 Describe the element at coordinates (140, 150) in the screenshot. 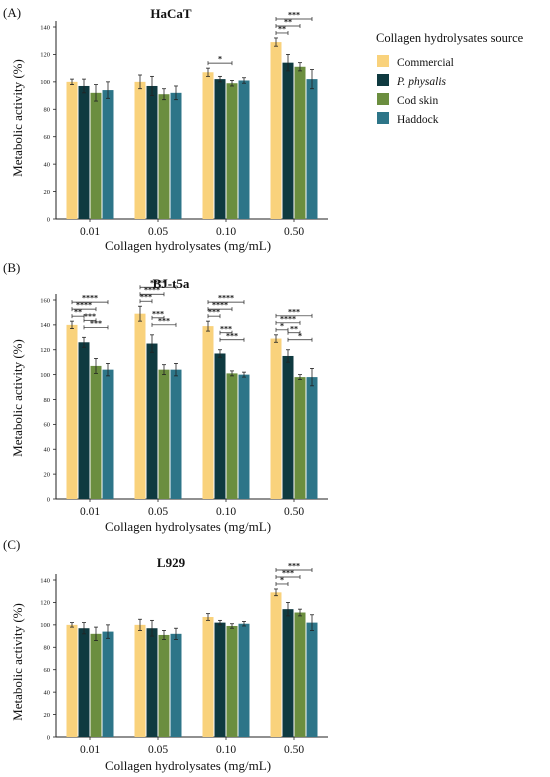

I see `bar-commercial-0.05` at that location.